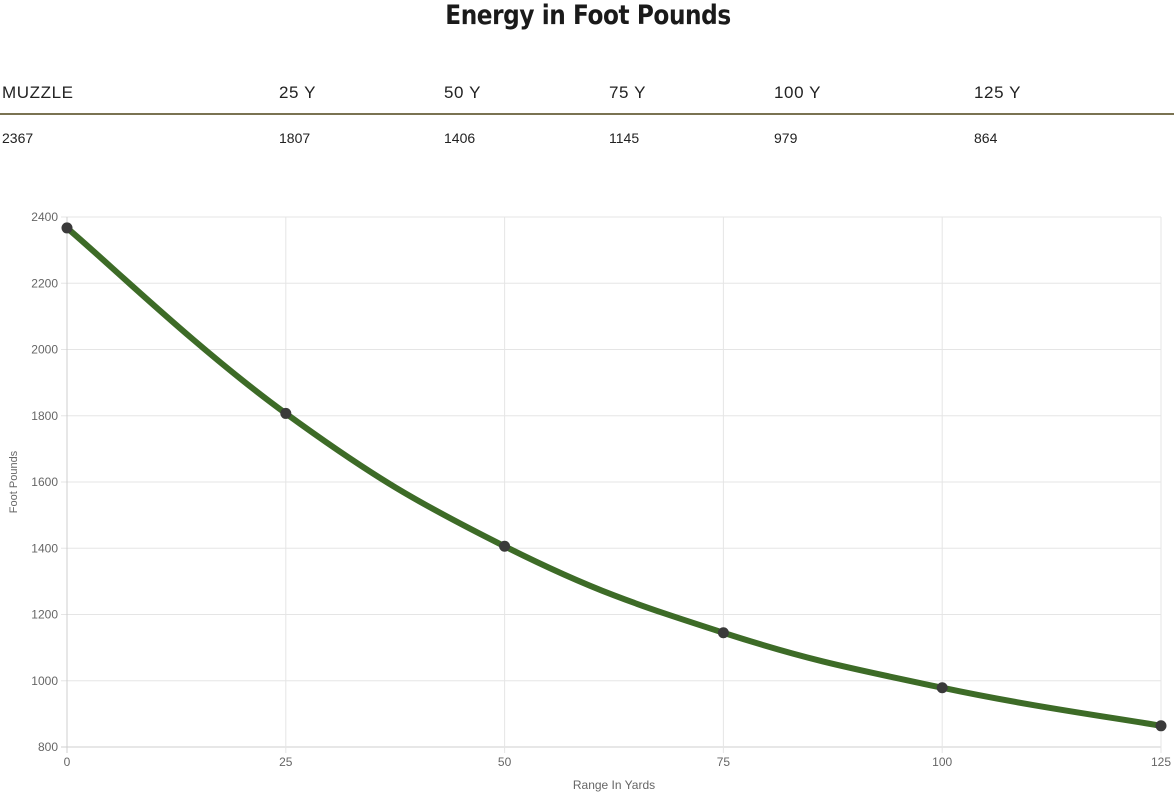  I want to click on y-axis-label: Foot Pounds, so click(14, 481).